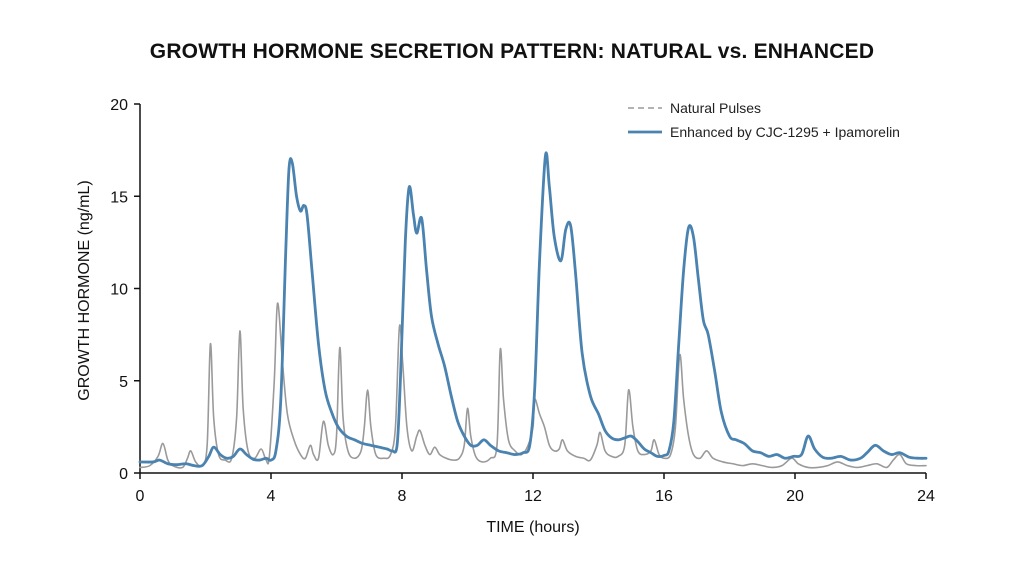 This screenshot has width=1024, height=572. I want to click on x-tick-label: 20, so click(795, 496).